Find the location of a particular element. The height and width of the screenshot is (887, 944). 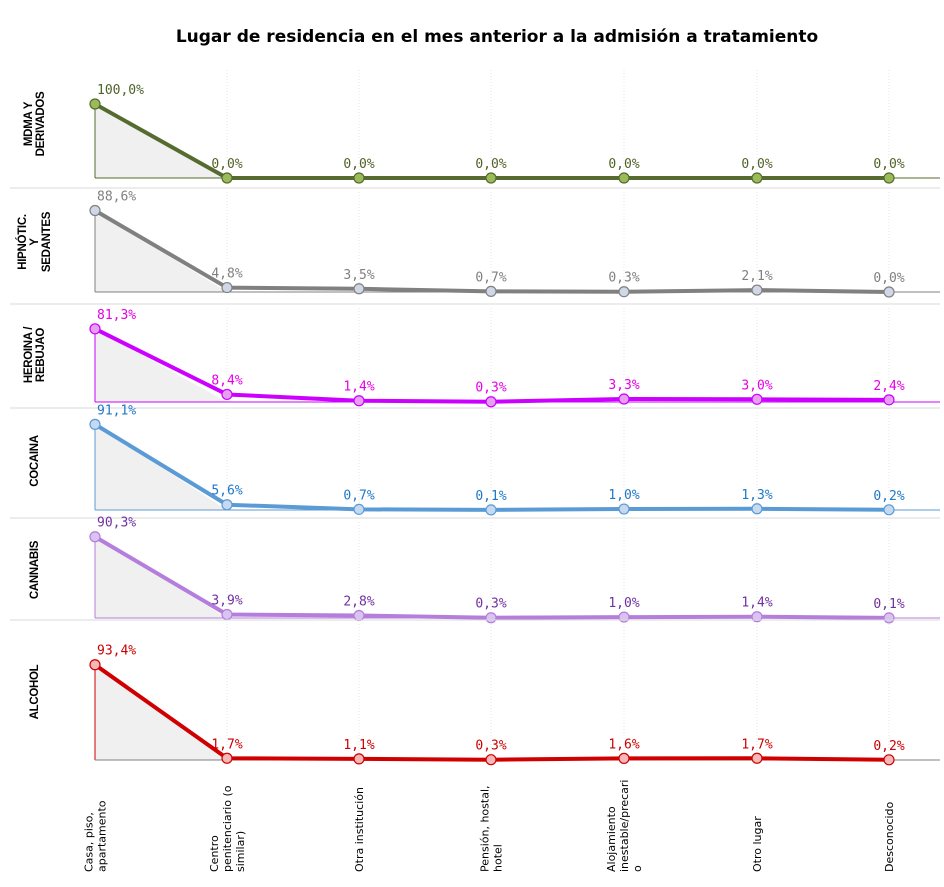

category-label-line: penitenciario (o is located at coordinates (227, 828).